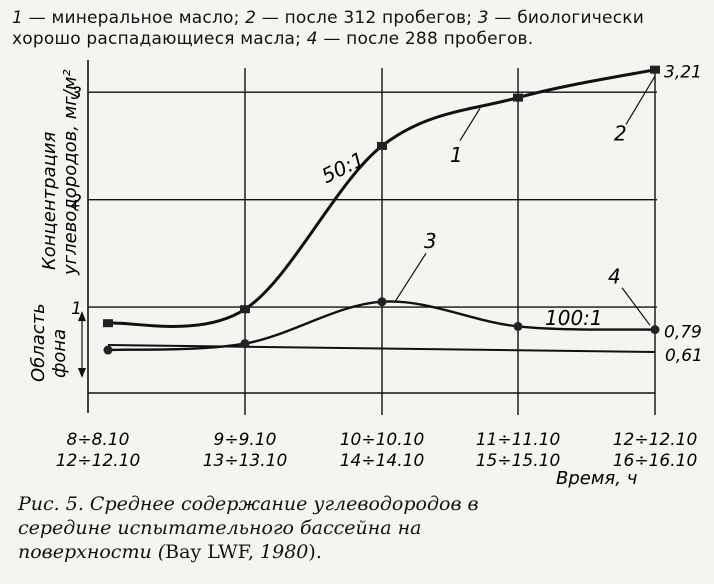 Image resolution: width=714 pixels, height=584 pixels. What do you see at coordinates (76, 94) in the screenshot?
I see `y-tick-label: 3` at bounding box center [76, 94].